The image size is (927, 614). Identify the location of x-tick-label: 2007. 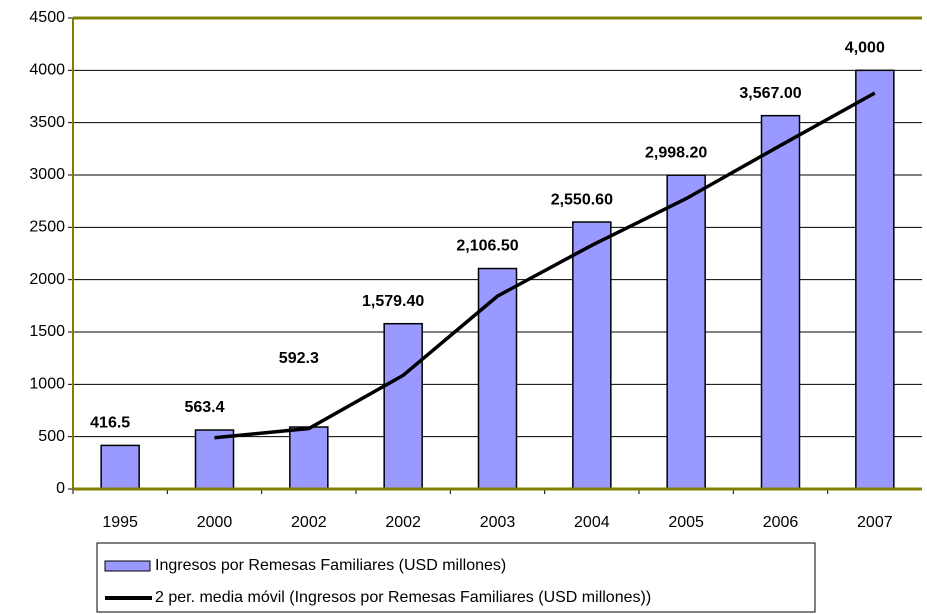
(875, 522).